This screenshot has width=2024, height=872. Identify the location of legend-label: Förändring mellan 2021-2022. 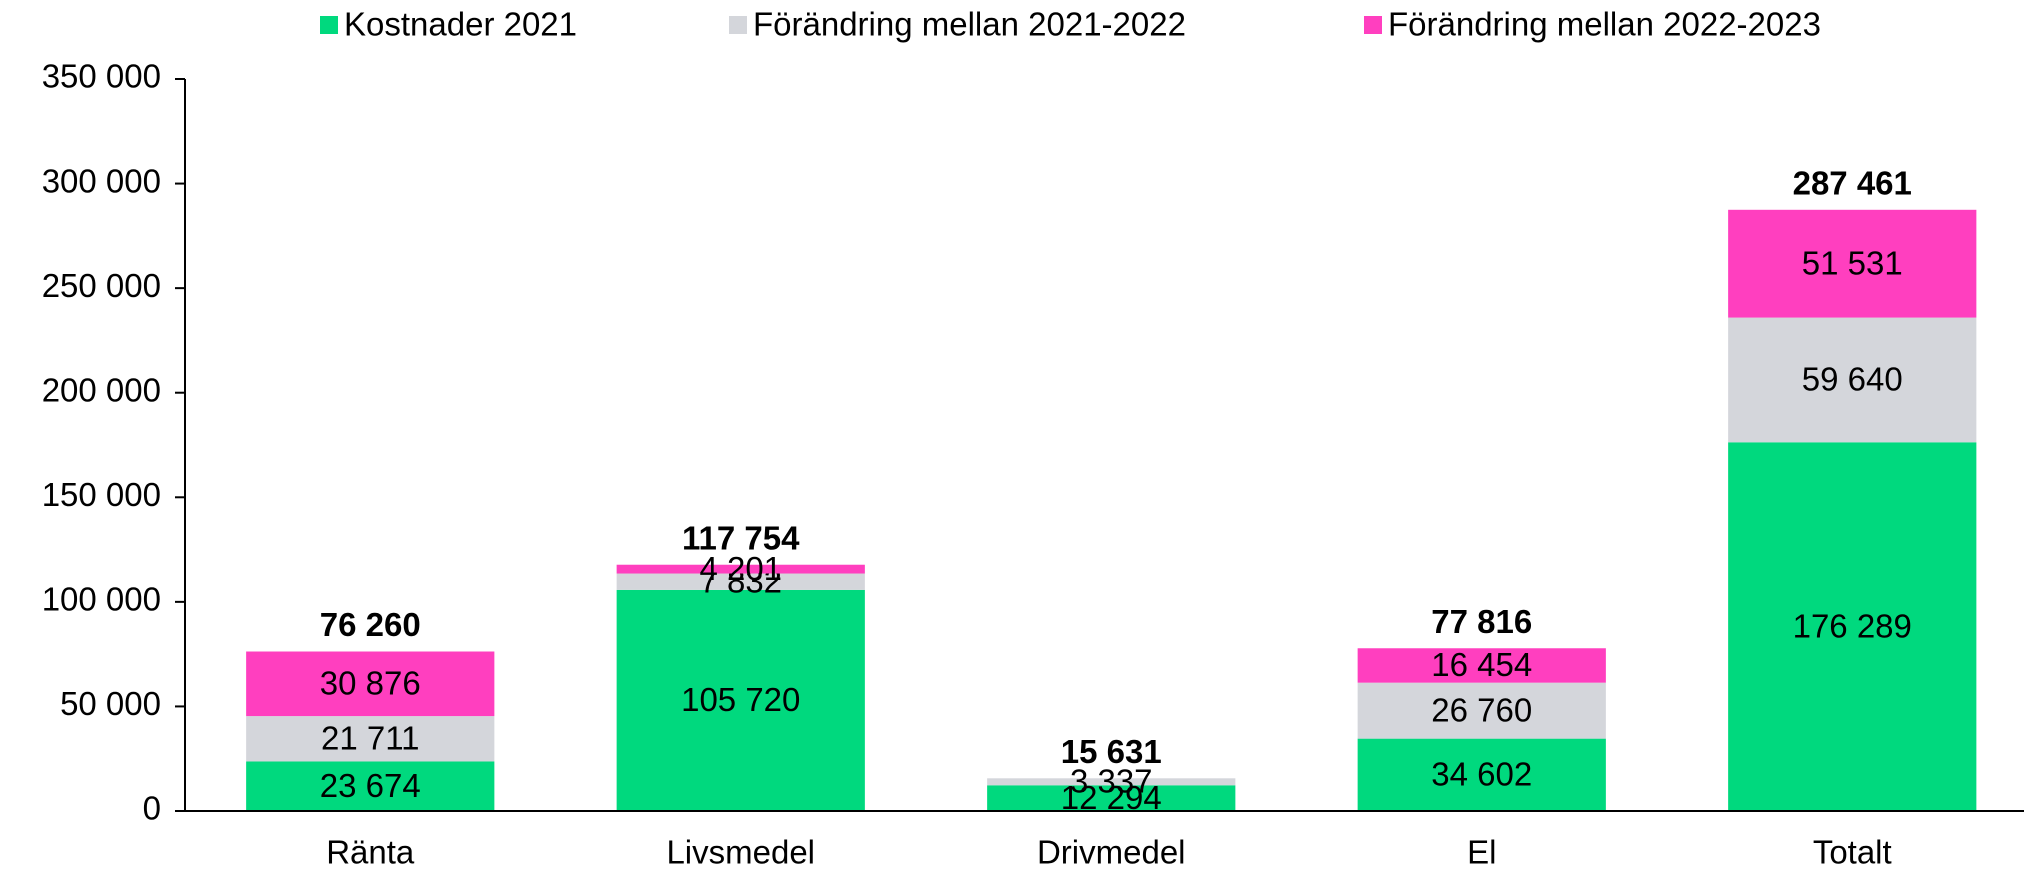
(969, 24).